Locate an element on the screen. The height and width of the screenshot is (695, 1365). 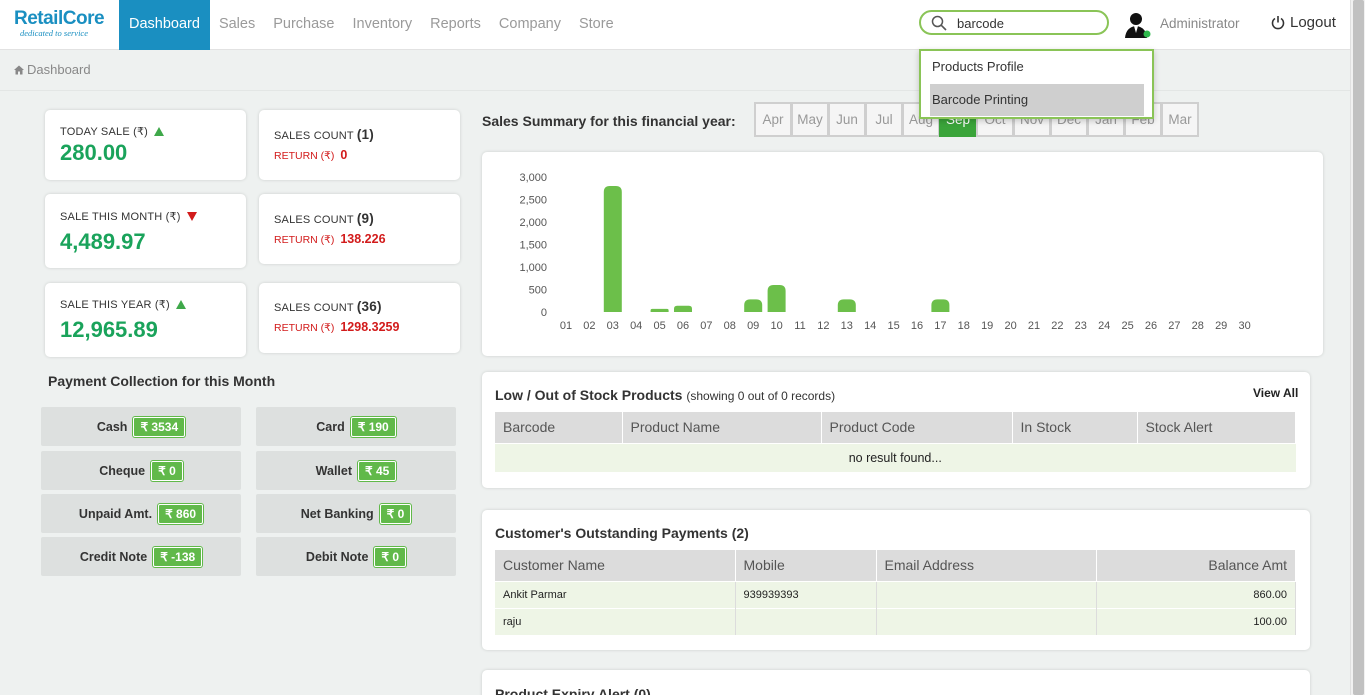
y-tick-label: 500 is located at coordinates (538, 291).